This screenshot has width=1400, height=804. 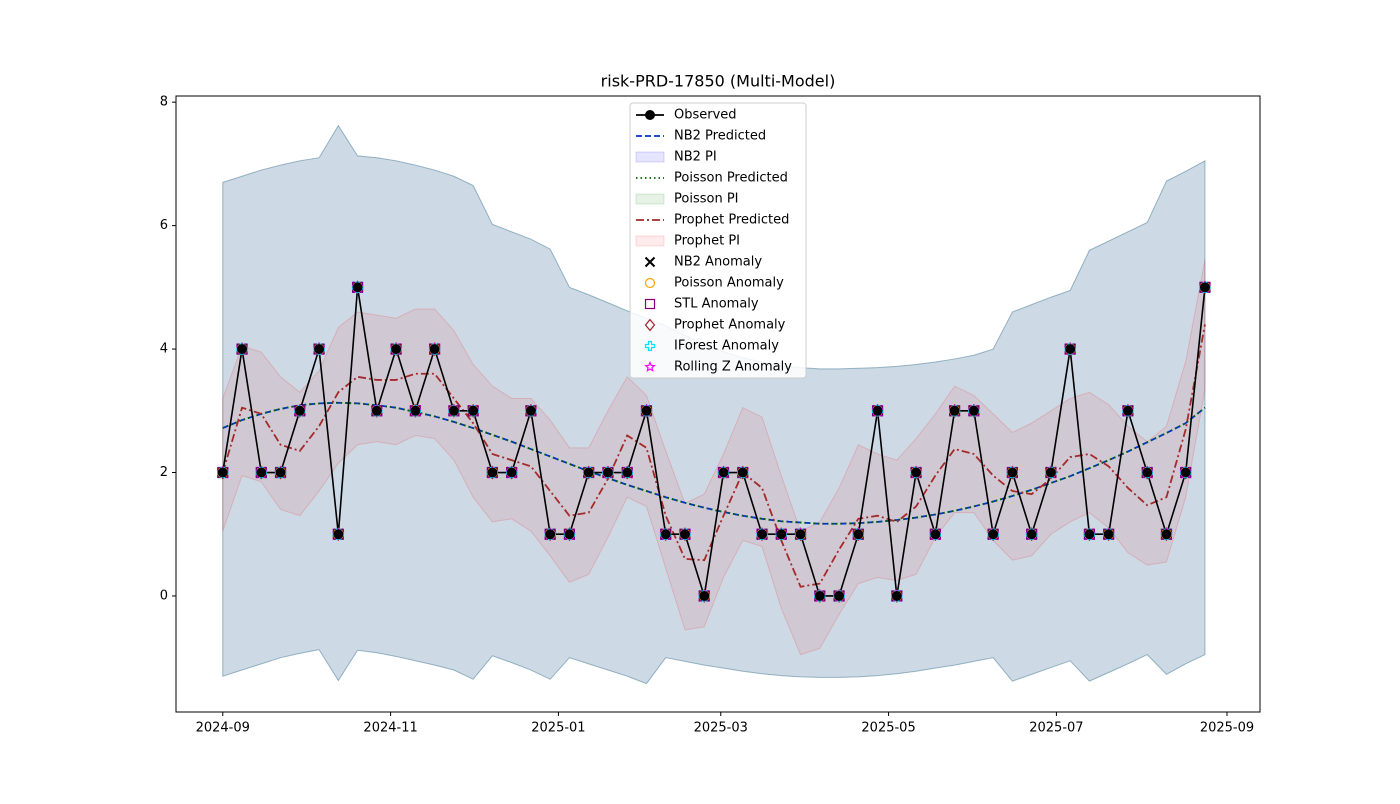 I want to click on x-tick-label: 2025-03, so click(x=721, y=728).